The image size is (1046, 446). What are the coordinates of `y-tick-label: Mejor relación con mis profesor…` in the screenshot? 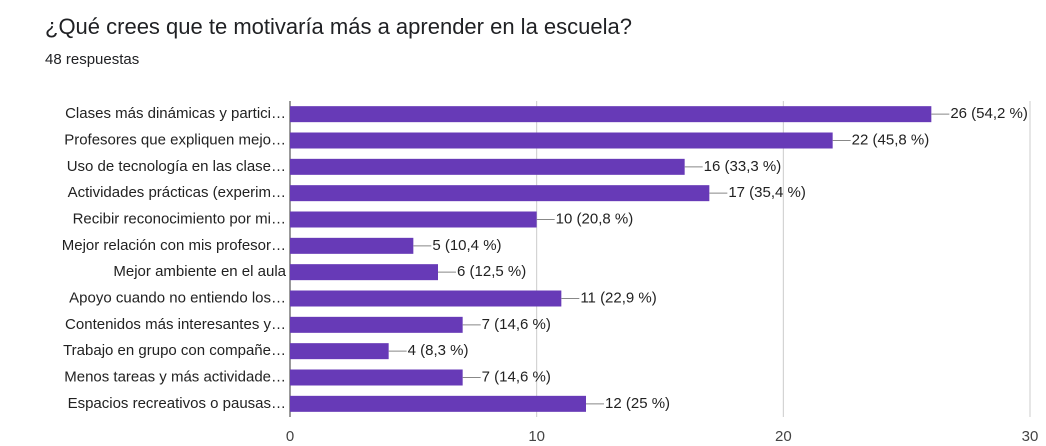 It's located at (174, 245).